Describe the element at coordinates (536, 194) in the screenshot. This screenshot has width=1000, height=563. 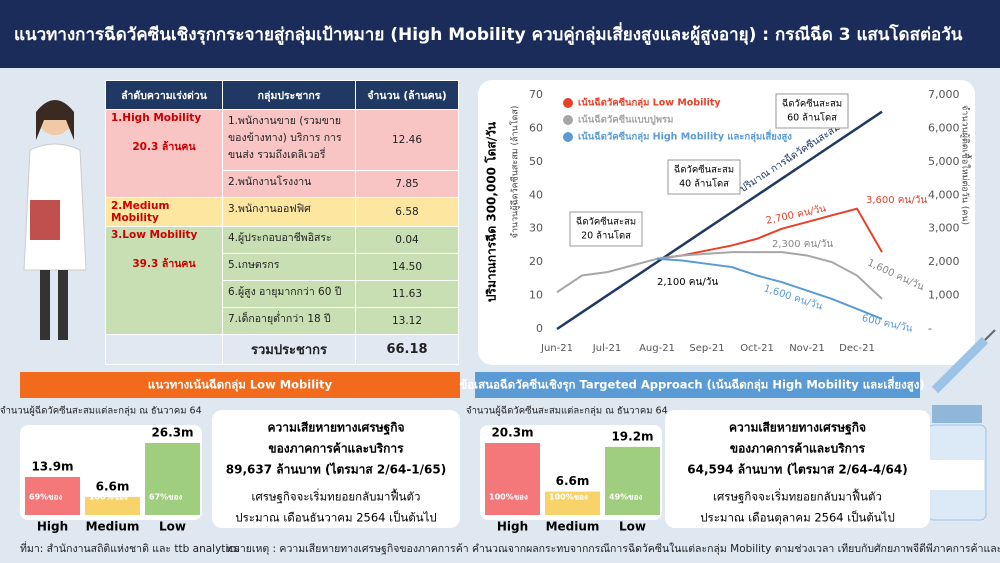
I see `y-tick-label: 40` at that location.